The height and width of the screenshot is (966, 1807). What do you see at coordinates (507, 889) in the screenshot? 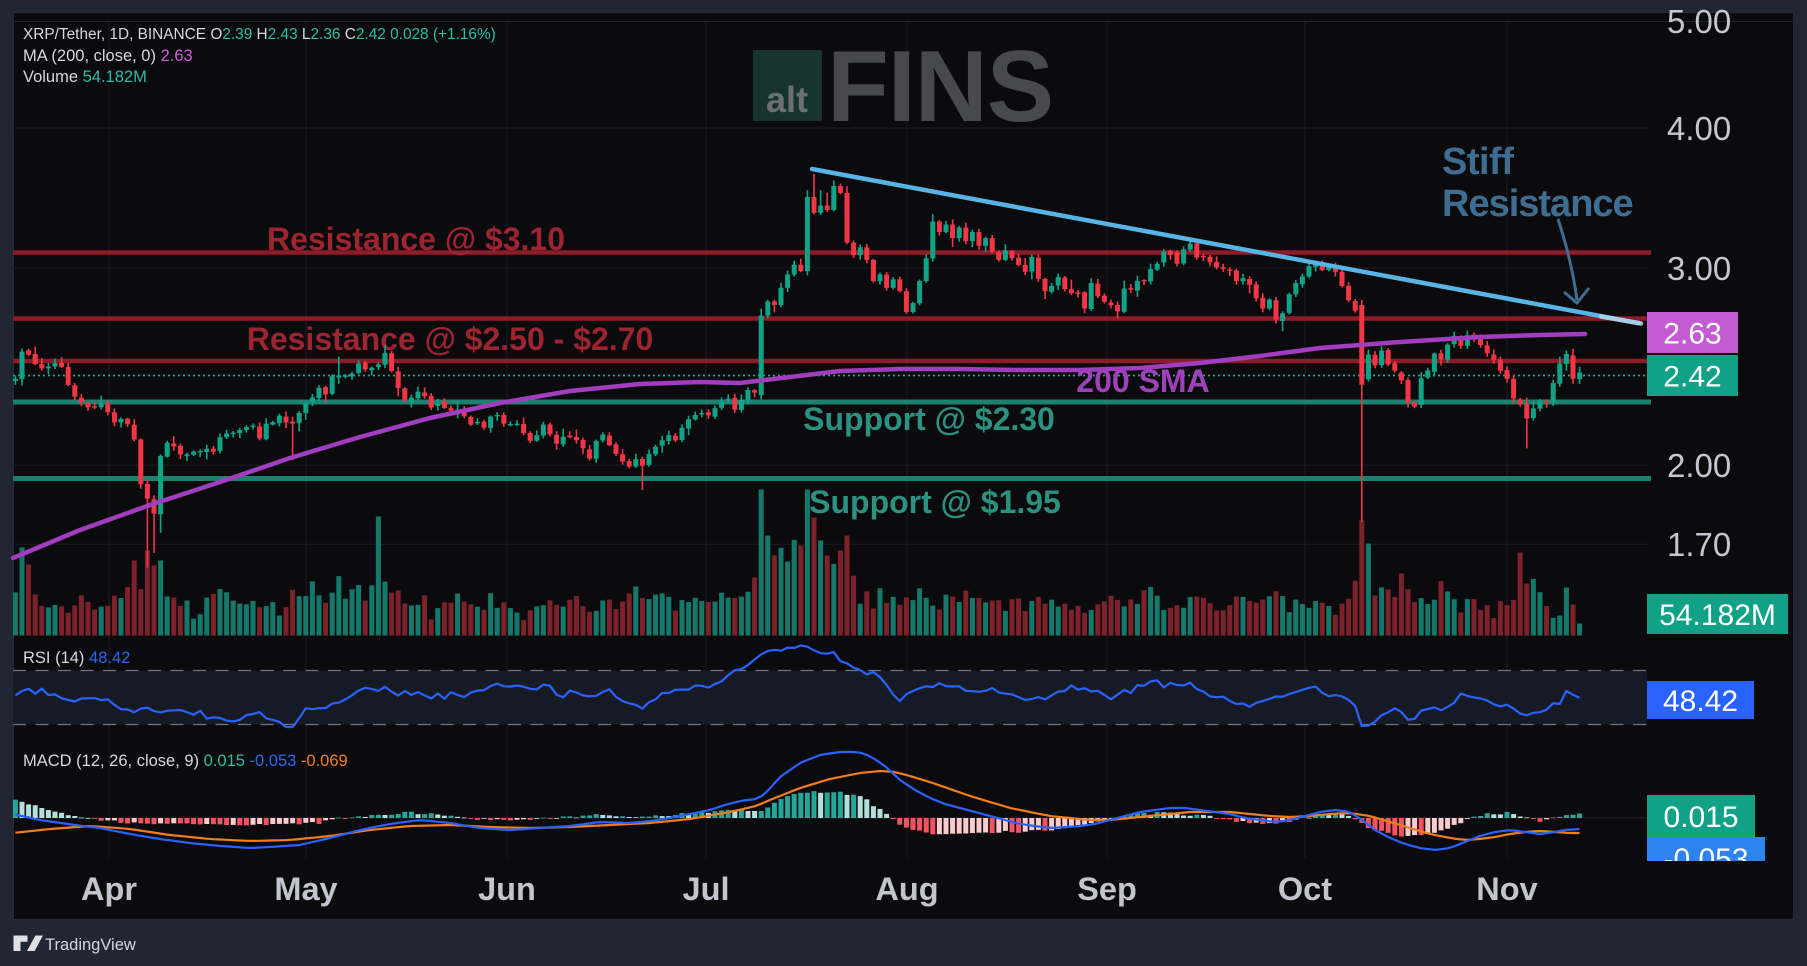
I see `svg-text: Jun` at bounding box center [507, 889].